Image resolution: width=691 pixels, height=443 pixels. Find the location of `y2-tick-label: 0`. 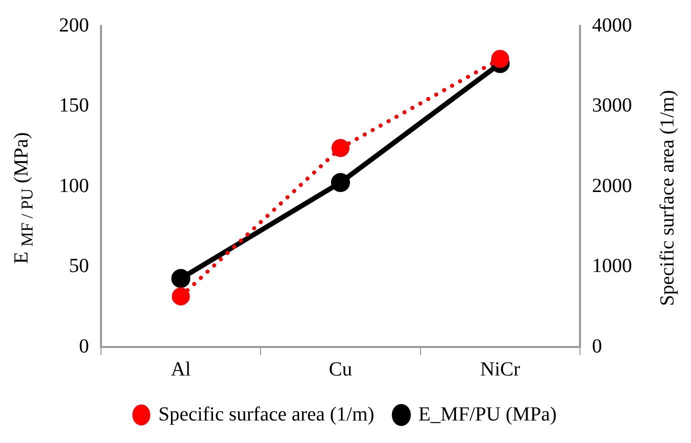

y2-tick-label: 0 is located at coordinates (597, 346).